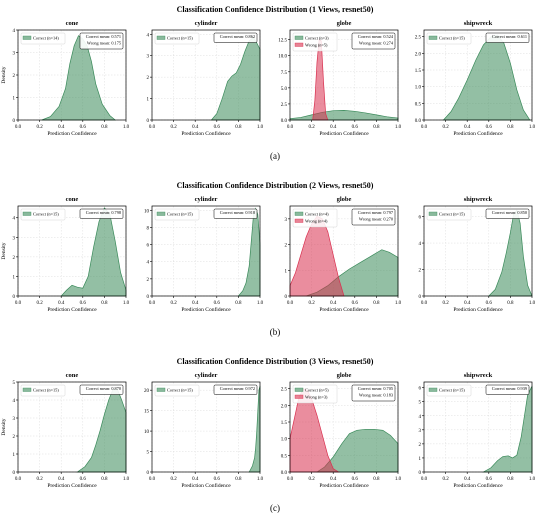 This screenshot has width=550, height=529. What do you see at coordinates (103, 212) in the screenshot?
I see `stats-label: Correct mean: 0.798` at bounding box center [103, 212].